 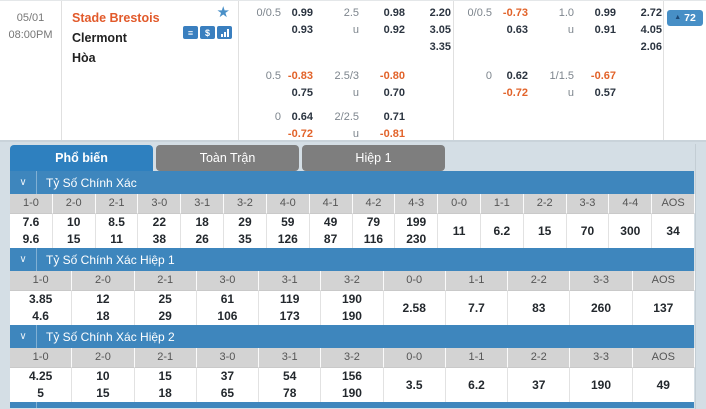 What do you see at coordinates (227, 308) in the screenshot?
I see `score-odds-cell: 61 106` at bounding box center [227, 308].